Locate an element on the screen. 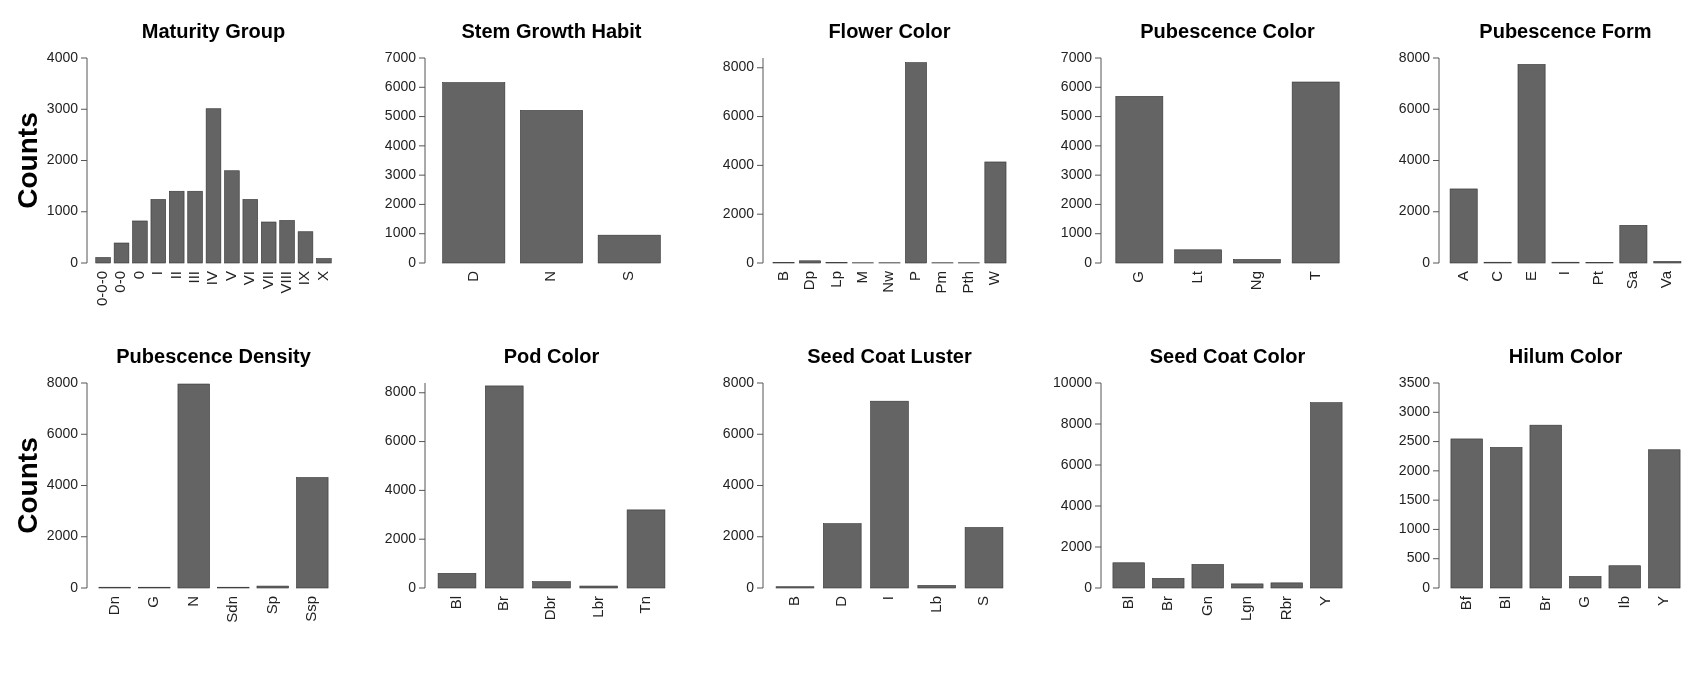  x-tick-label: N is located at coordinates (192, 601).